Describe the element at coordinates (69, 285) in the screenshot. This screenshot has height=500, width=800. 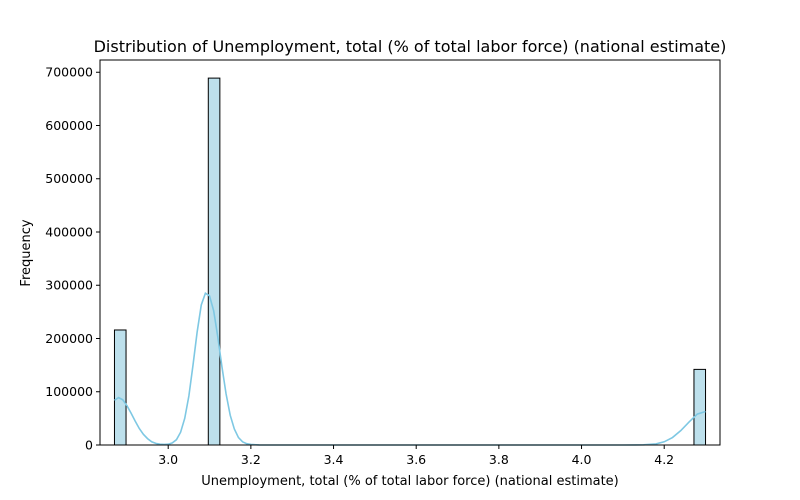
I see `y-tick-label: 300000` at that location.